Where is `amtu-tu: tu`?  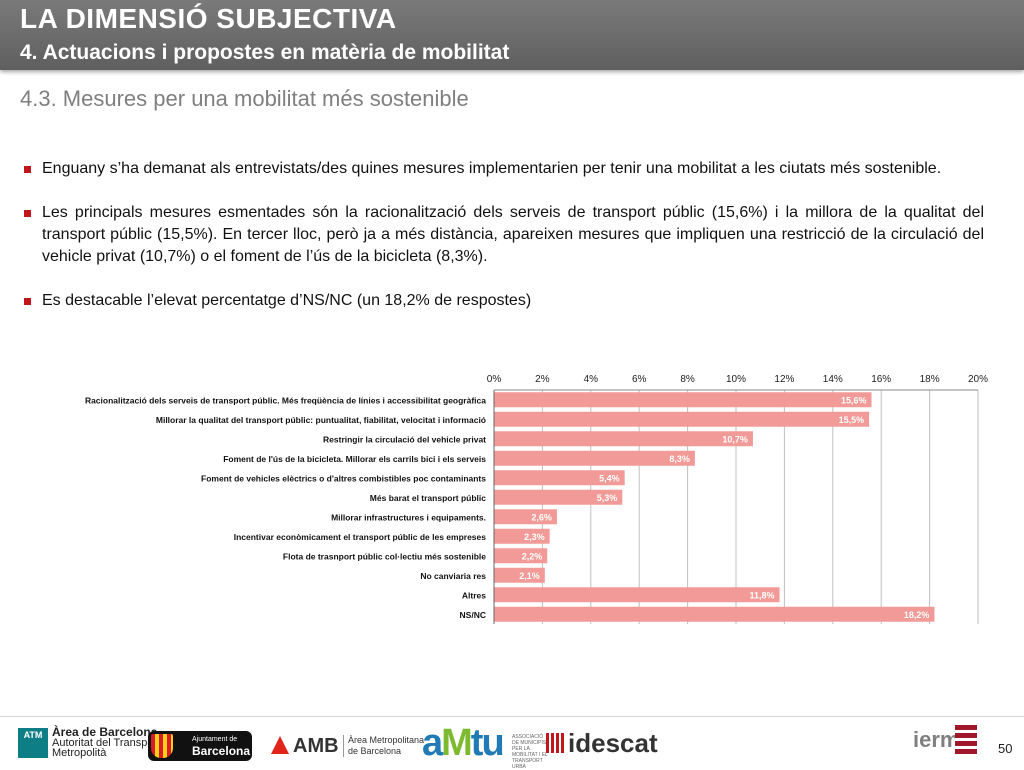
amtu-tu: tu is located at coordinates (487, 743).